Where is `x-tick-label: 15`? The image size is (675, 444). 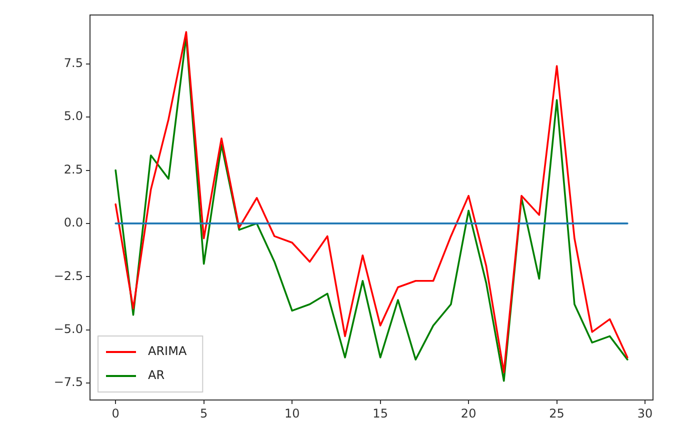 x-tick-label: 15 is located at coordinates (380, 413).